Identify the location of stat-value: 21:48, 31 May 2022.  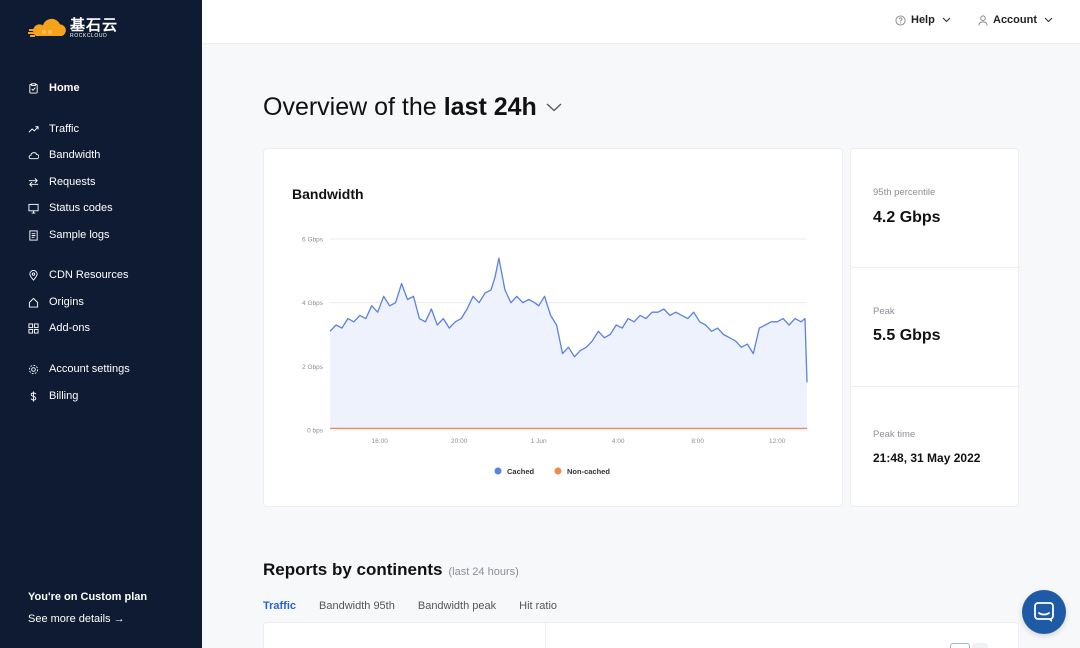
(927, 458).